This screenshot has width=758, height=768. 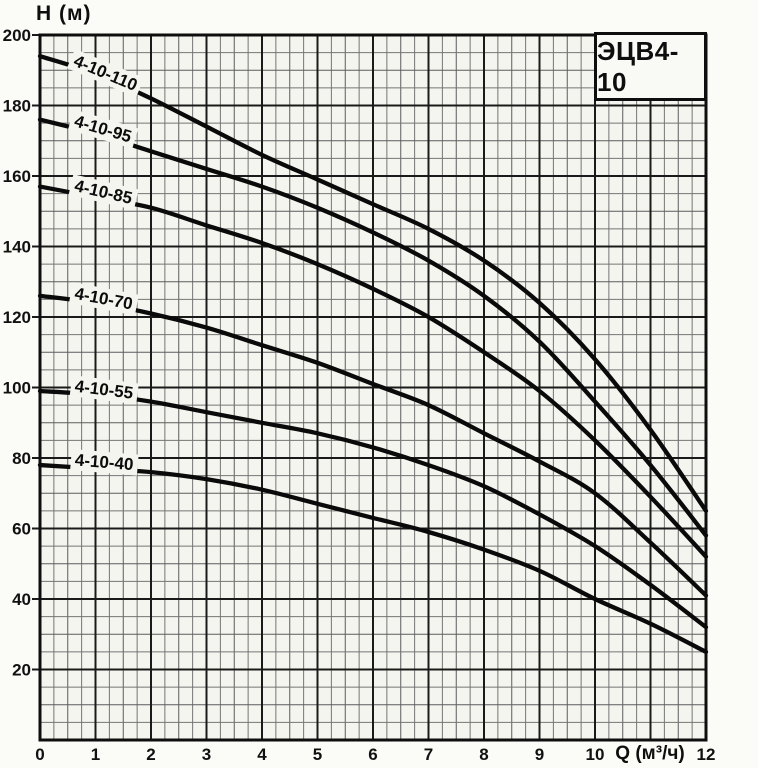 What do you see at coordinates (262, 754) in the screenshot?
I see `x-tick-label: 4` at bounding box center [262, 754].